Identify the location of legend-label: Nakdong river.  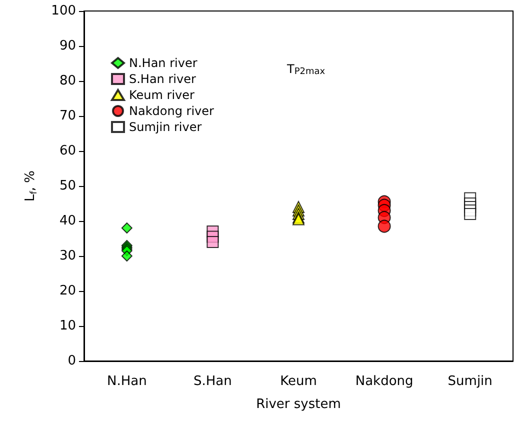
(171, 111).